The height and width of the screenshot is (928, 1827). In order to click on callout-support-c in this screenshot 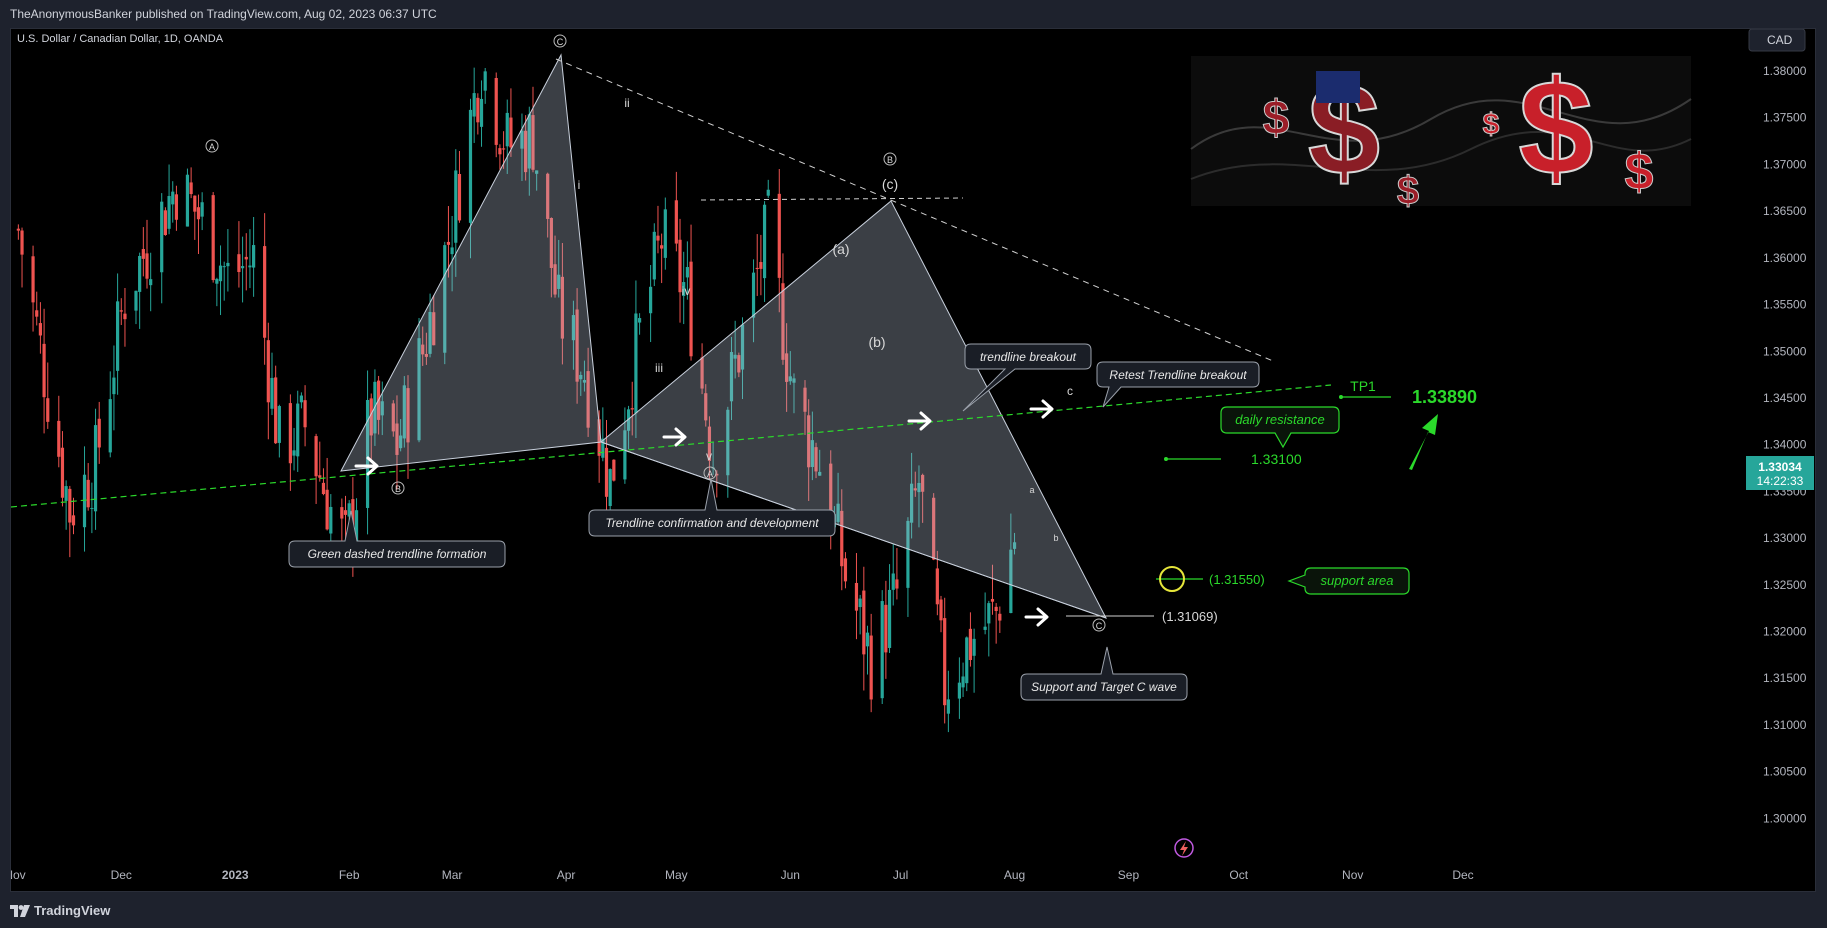, I will do `click(1104, 673)`.